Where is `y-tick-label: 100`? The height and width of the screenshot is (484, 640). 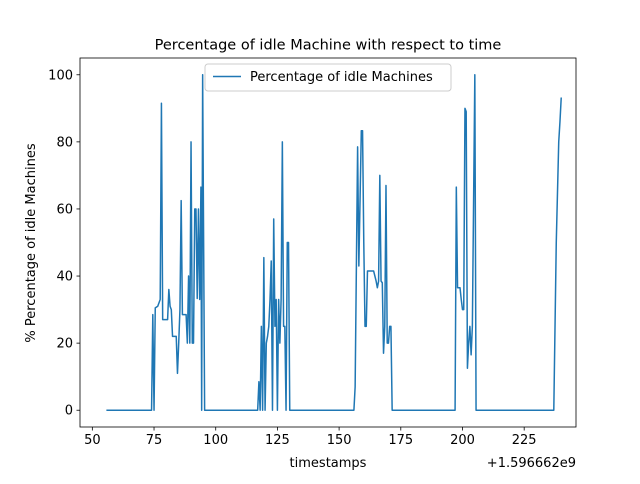
y-tick-label: 100 is located at coordinates (60, 75).